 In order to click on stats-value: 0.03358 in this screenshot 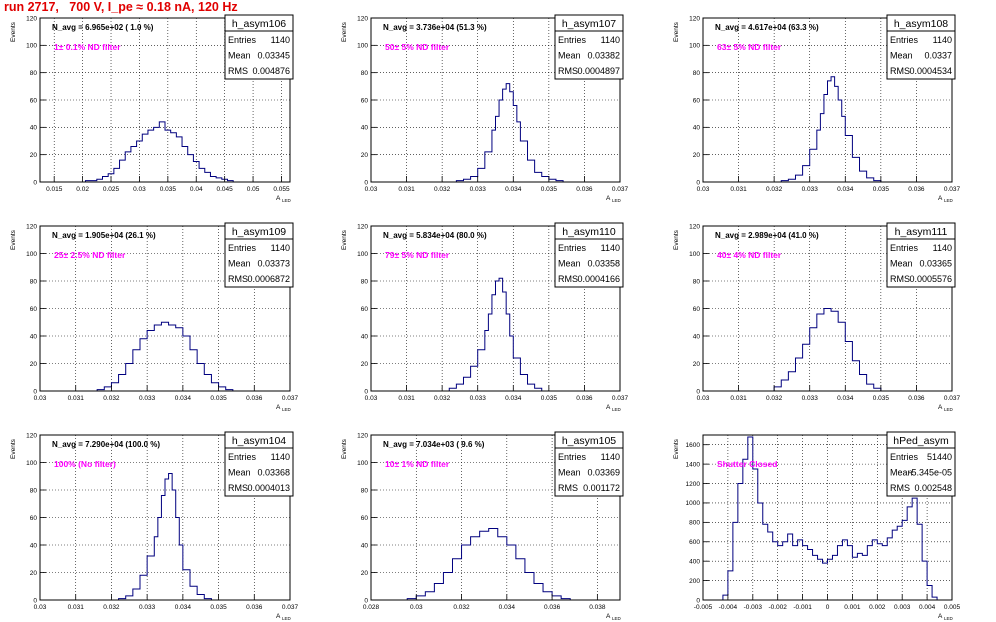, I will do `click(603, 264)`.